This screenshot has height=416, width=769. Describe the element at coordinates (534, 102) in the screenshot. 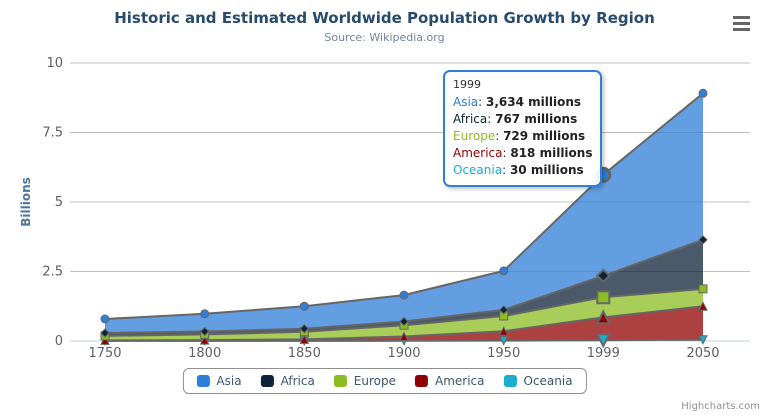

I see `tooltip-series-value: 3,634 millions` at that location.